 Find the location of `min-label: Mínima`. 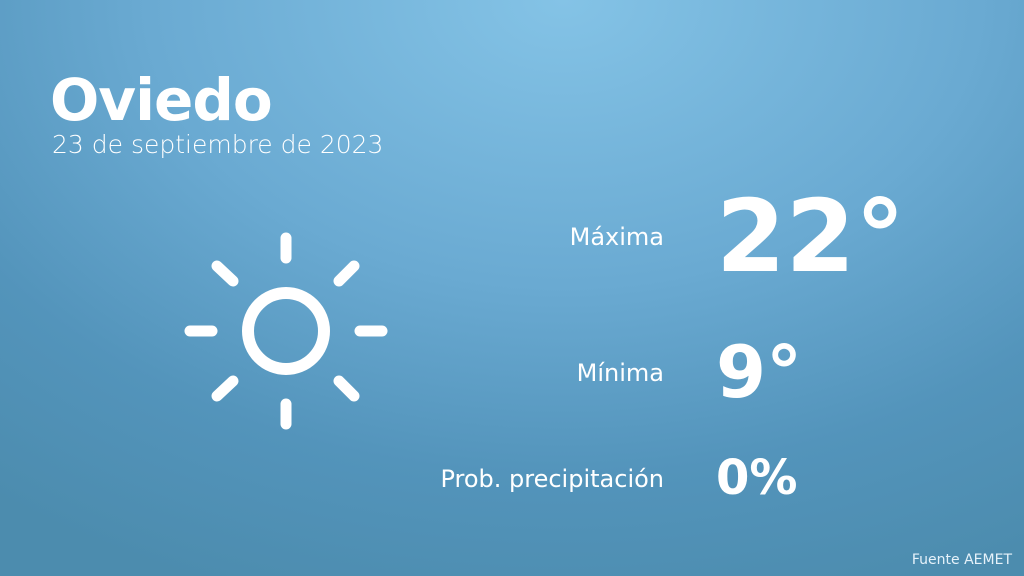

min-label: Mínima is located at coordinates (620, 373).